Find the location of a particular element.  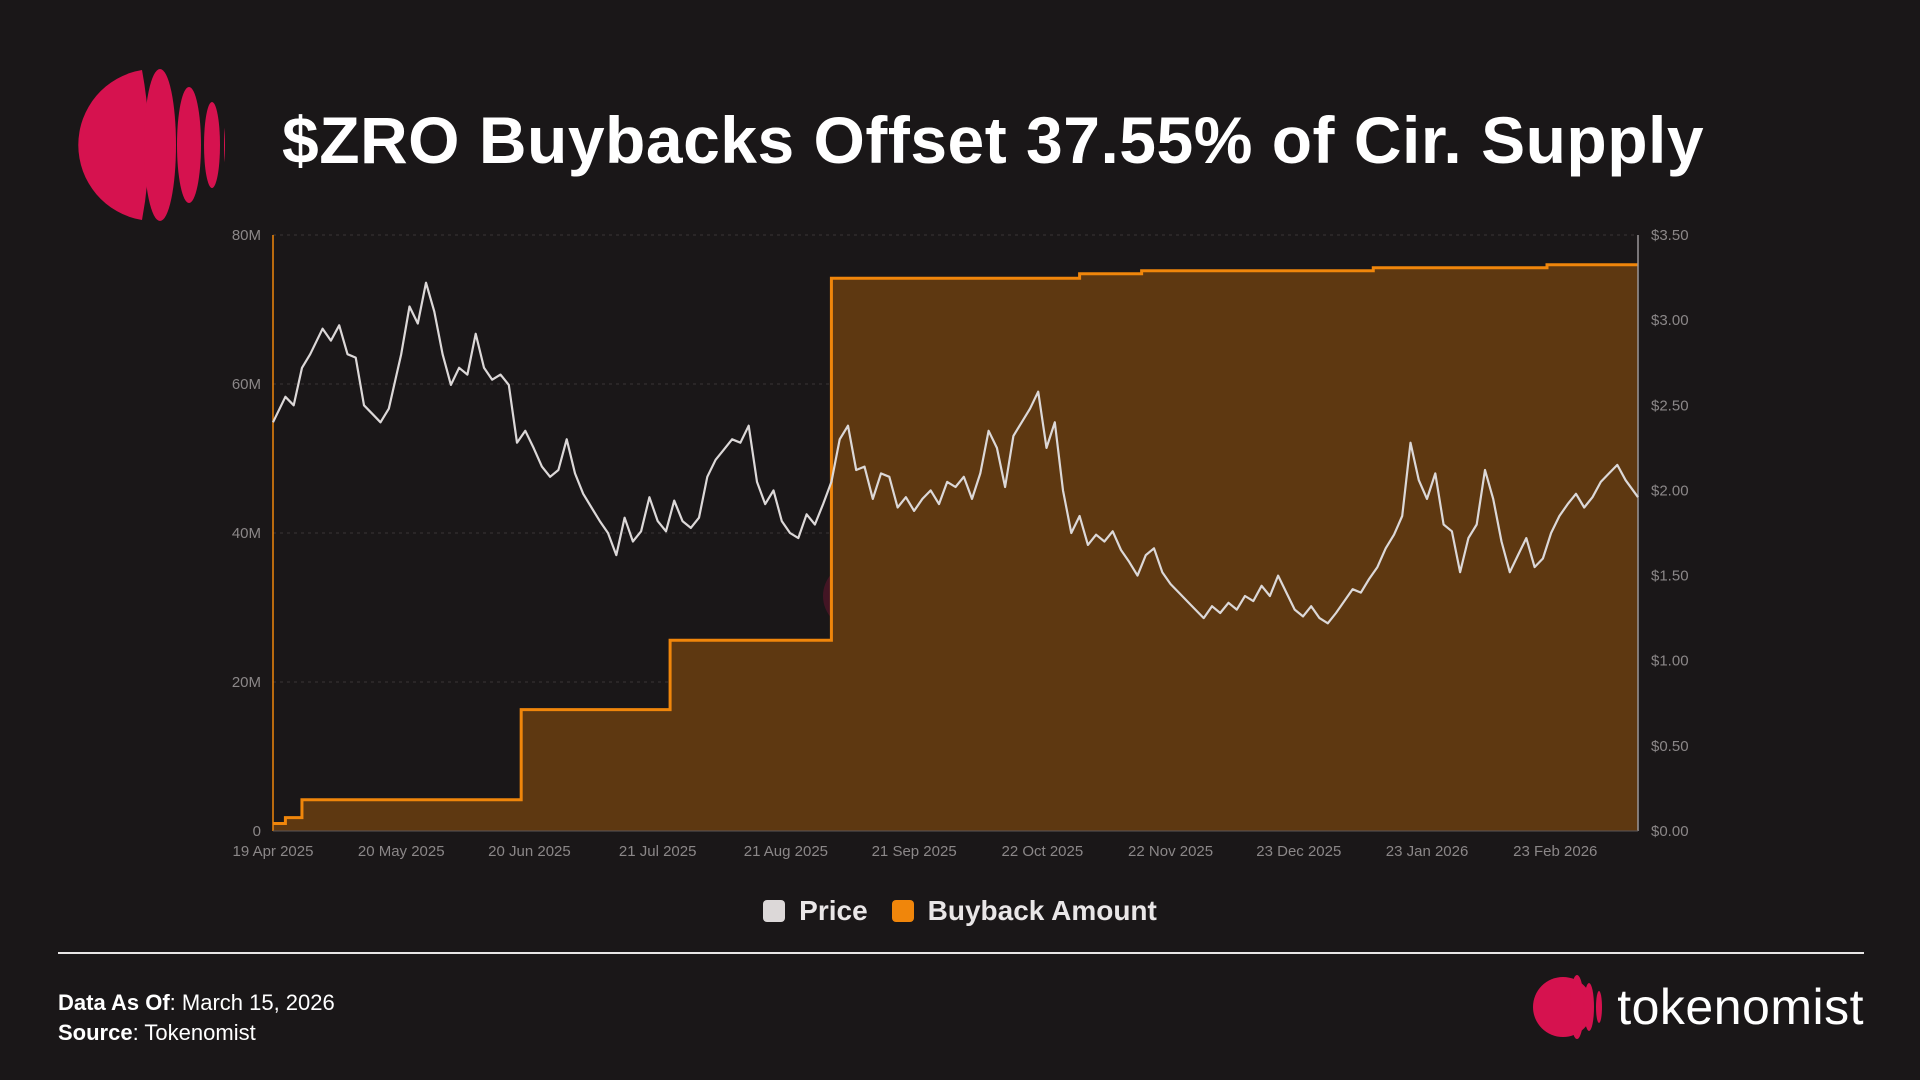

data-as-of-value: : March 15, 2026 is located at coordinates (252, 1002).